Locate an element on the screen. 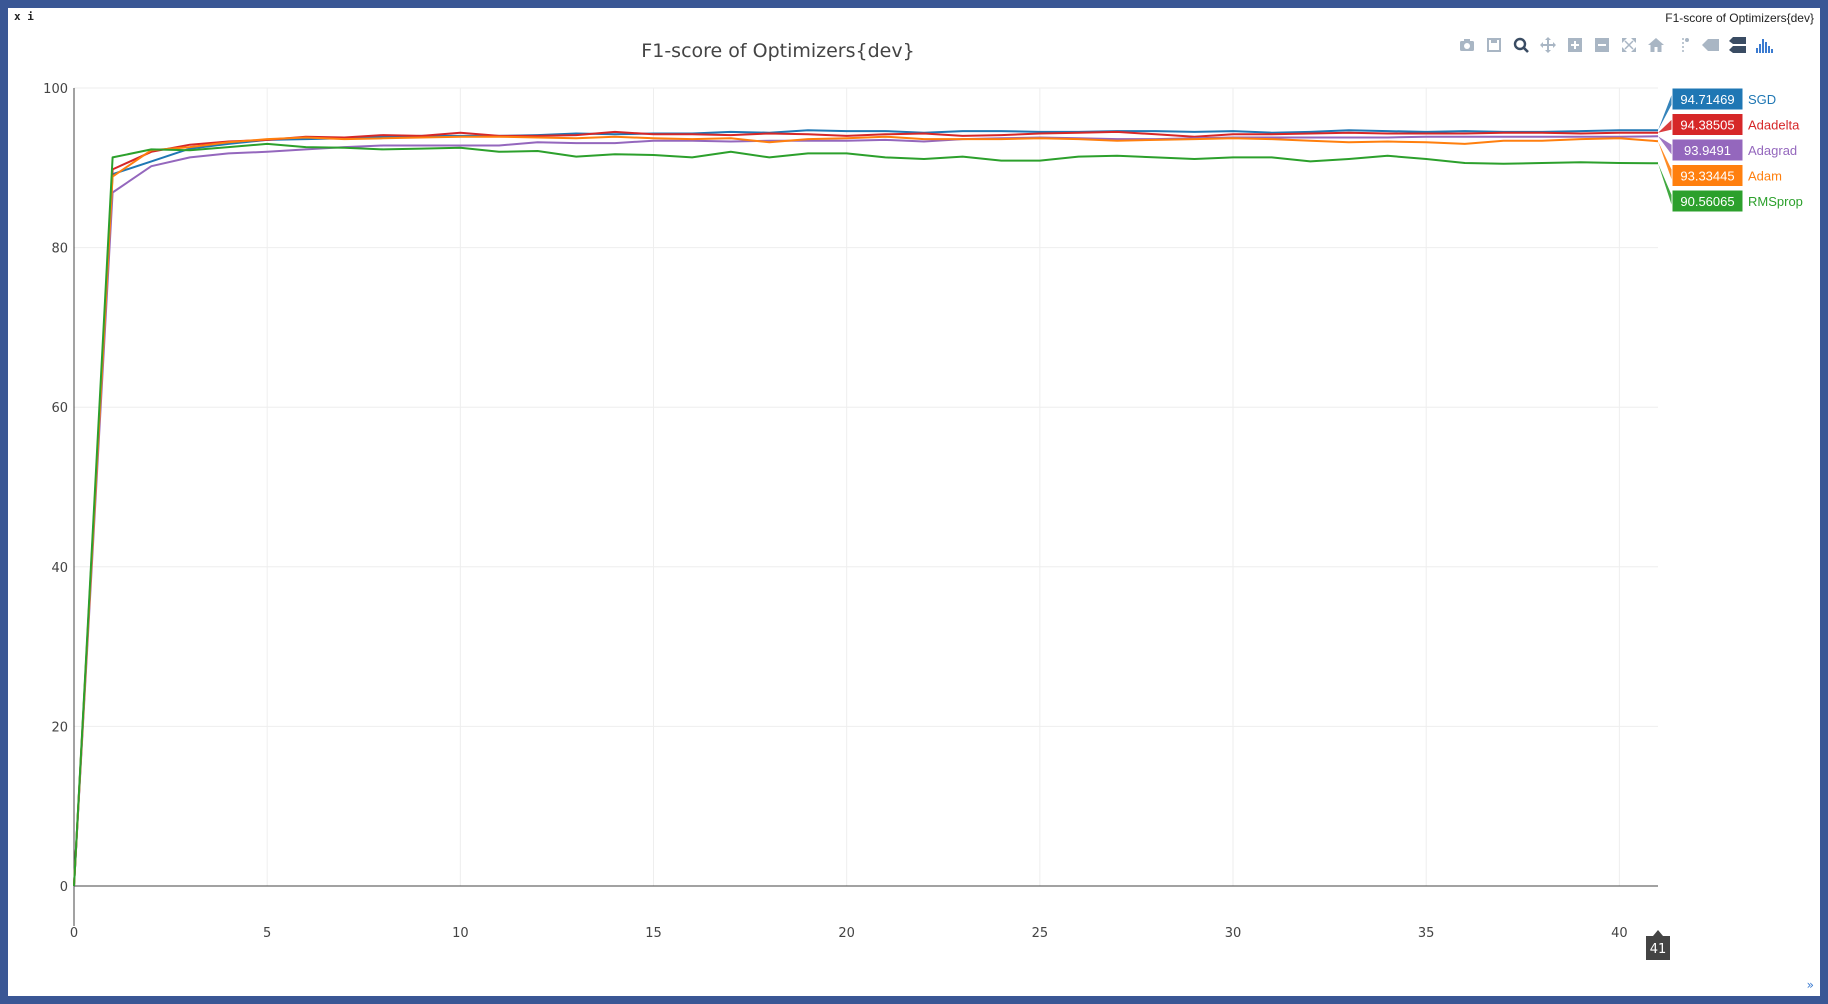 The width and height of the screenshot is (1828, 1004). x-tick-label: 30 is located at coordinates (1233, 933).